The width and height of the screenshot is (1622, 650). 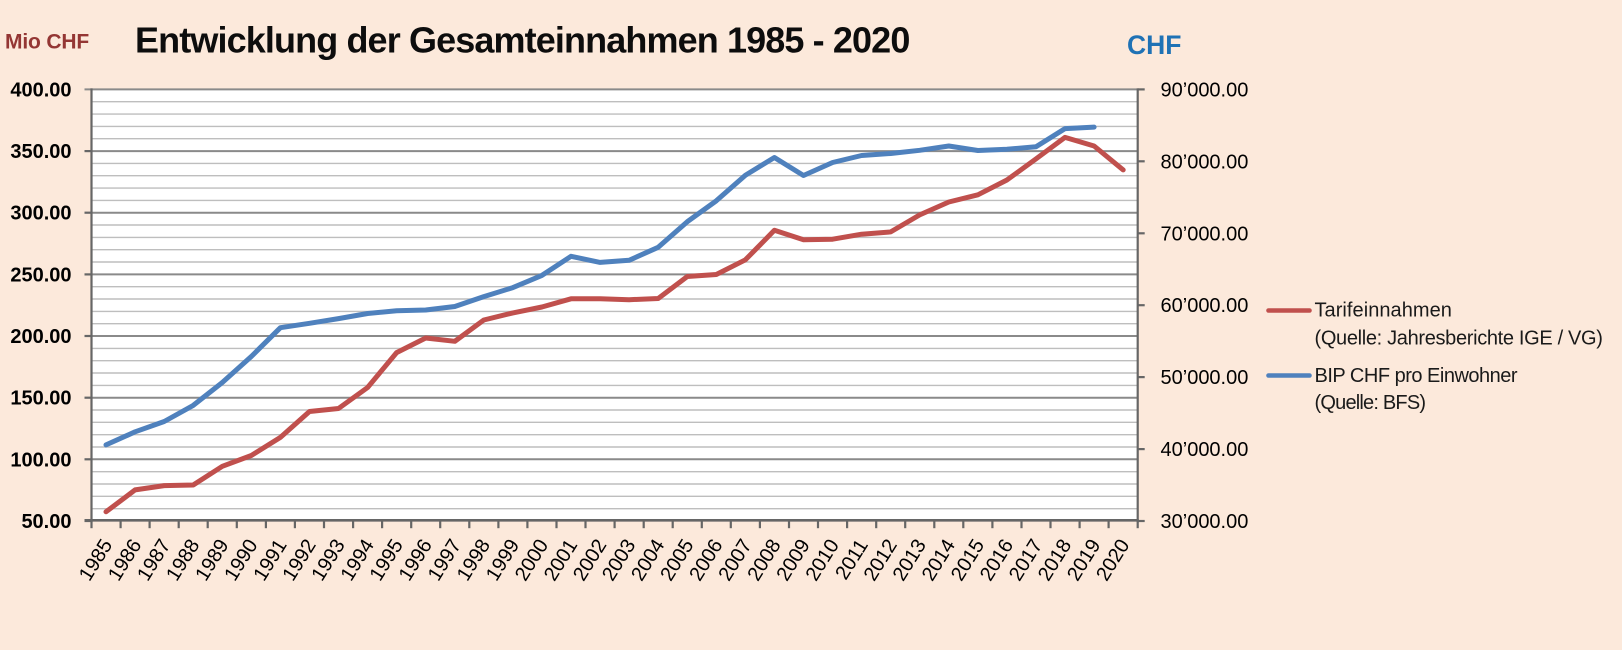 What do you see at coordinates (40, 460) in the screenshot?
I see `svg-text: 100.00` at bounding box center [40, 460].